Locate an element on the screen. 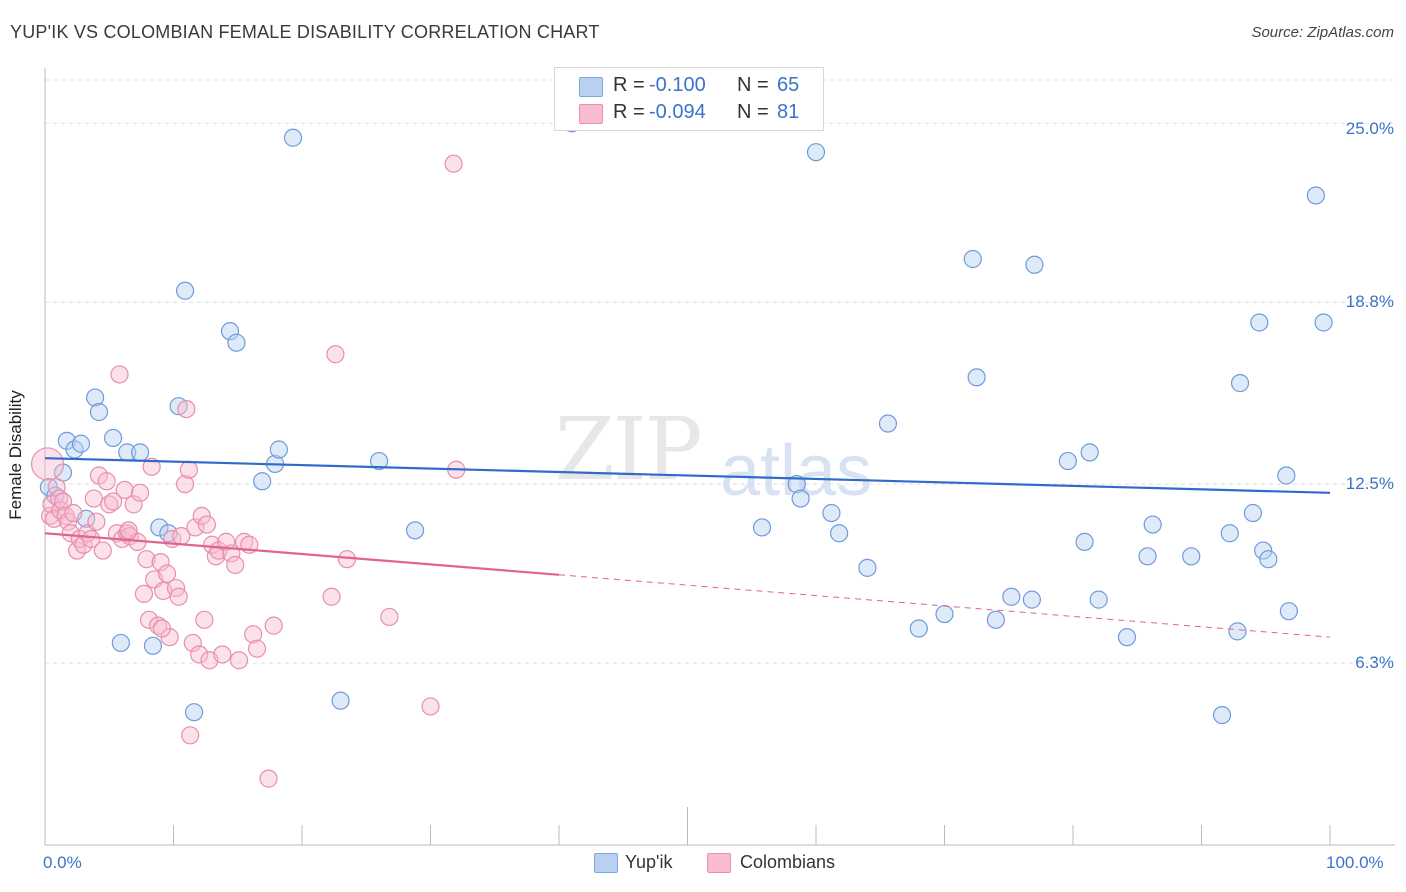 The width and height of the screenshot is (1406, 892). legend-r-label-yupik: R = is located at coordinates (629, 85).